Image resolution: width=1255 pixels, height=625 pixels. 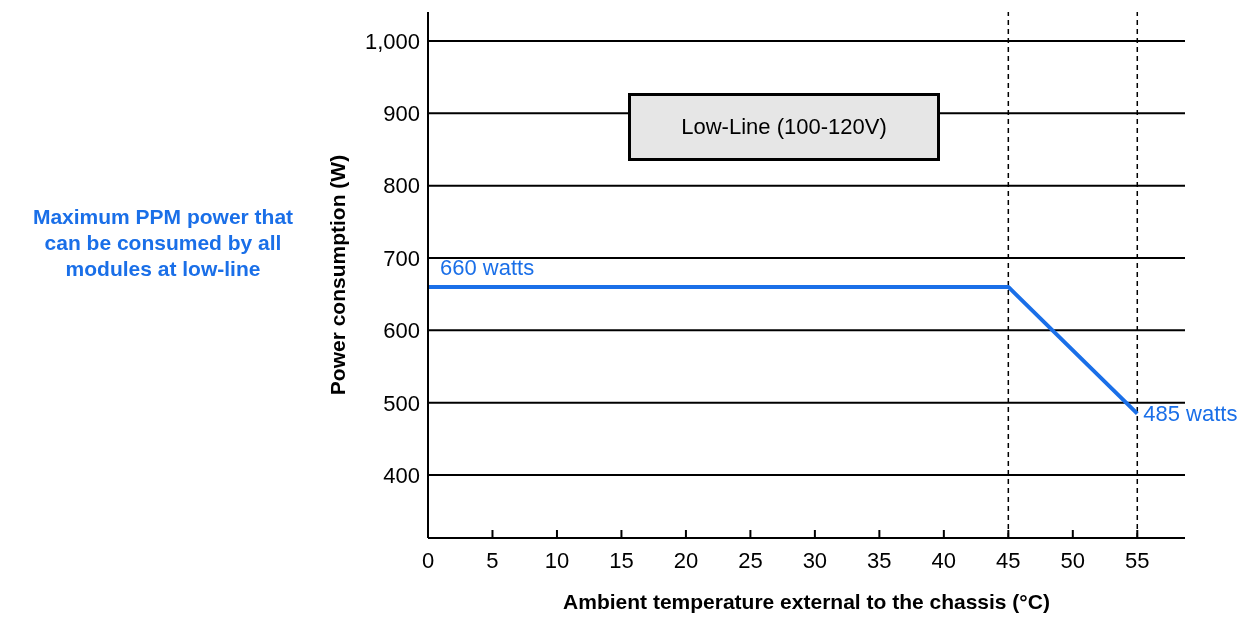 I want to click on y-tick-label: 700, so click(x=401, y=258).